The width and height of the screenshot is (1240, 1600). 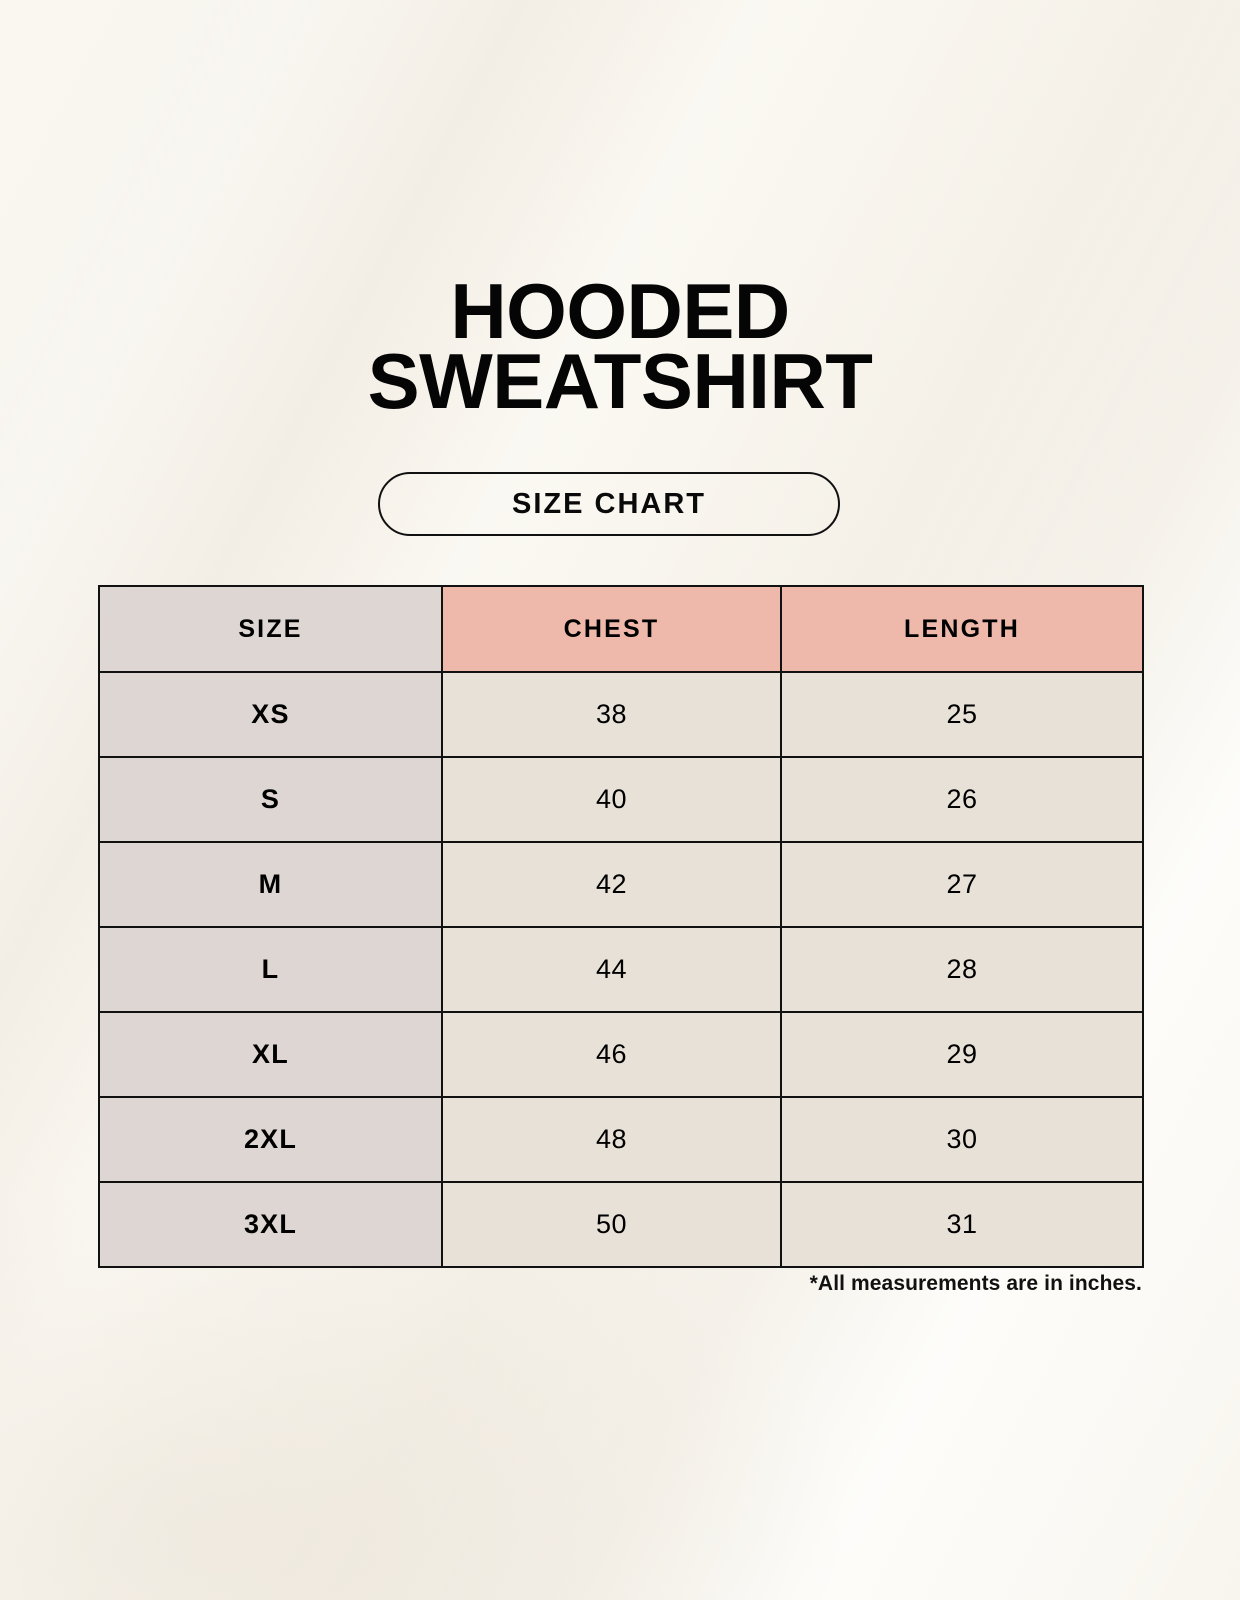 I want to click on size-chart-badge: SIZE CHART, so click(x=609, y=504).